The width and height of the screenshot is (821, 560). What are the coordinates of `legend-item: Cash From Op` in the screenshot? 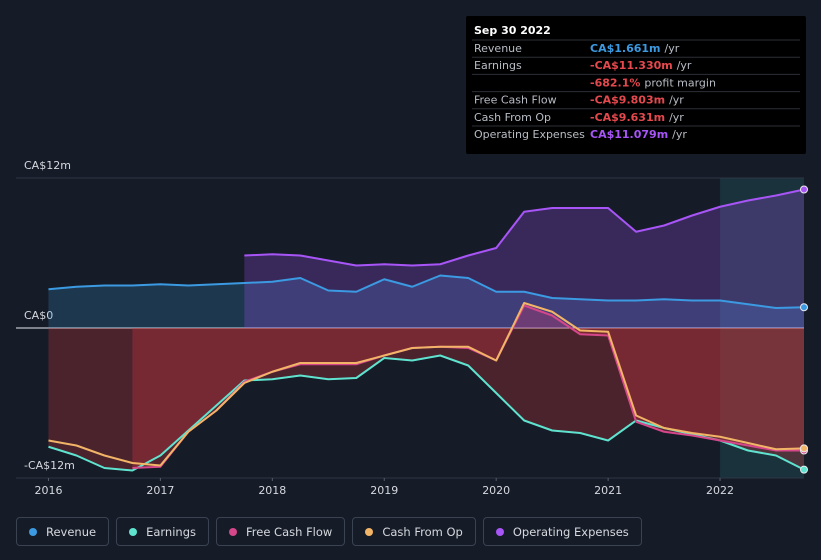 It's located at (414, 531).